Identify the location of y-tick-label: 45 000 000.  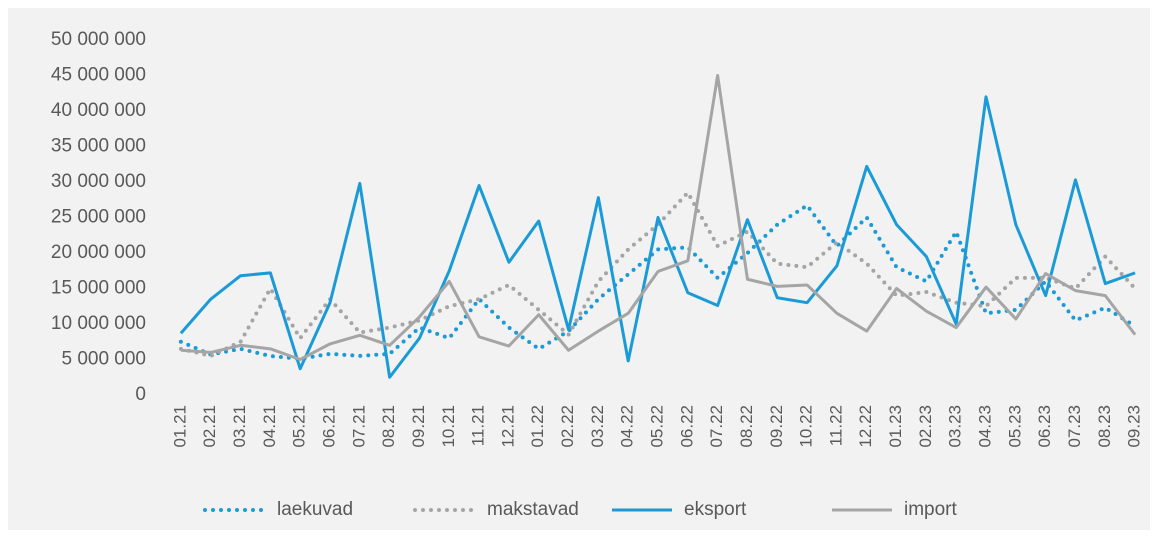
(98, 75).